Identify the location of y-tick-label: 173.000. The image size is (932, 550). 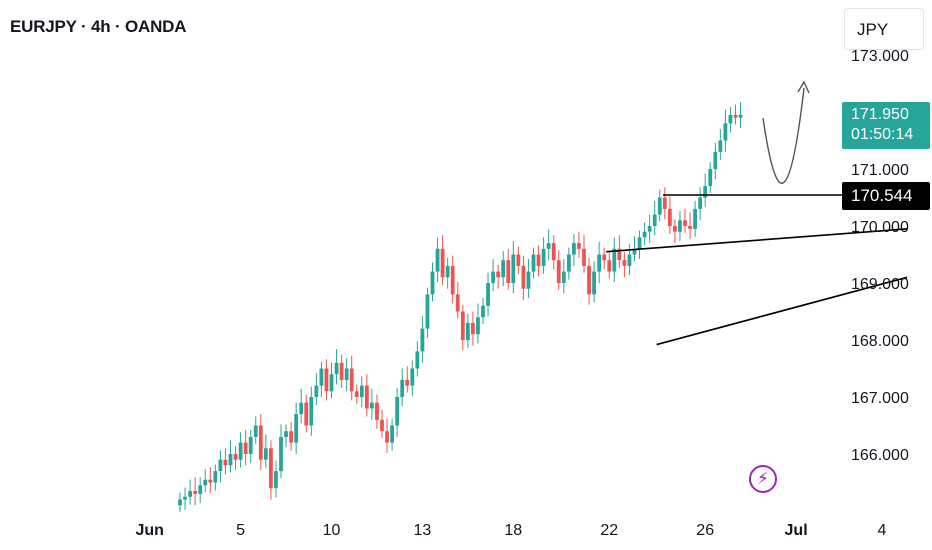
(880, 56).